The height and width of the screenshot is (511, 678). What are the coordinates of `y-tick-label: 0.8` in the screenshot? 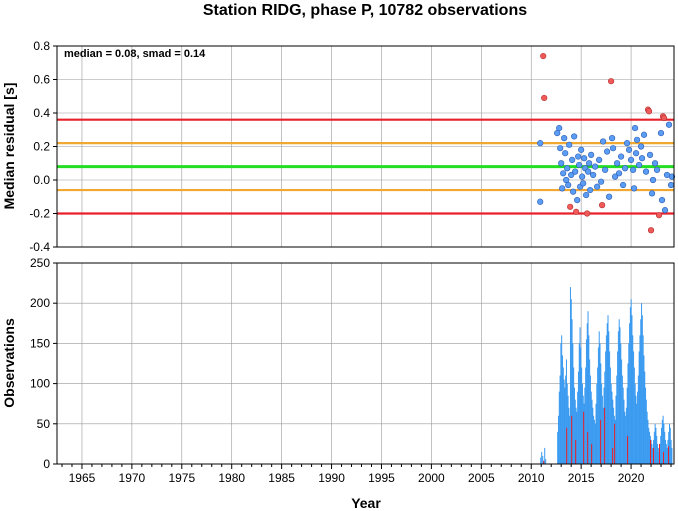 It's located at (41, 46).